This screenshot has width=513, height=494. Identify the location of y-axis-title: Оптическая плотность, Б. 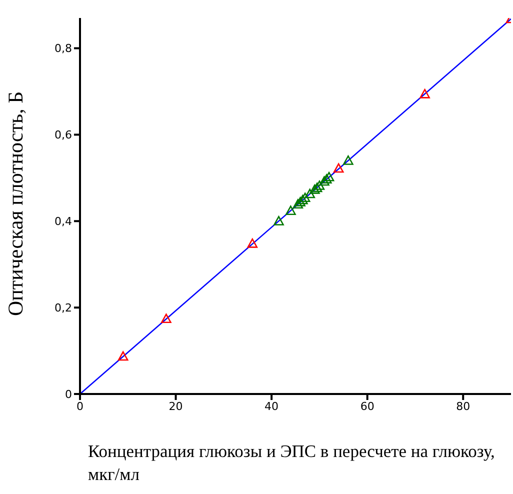
(15, 203).